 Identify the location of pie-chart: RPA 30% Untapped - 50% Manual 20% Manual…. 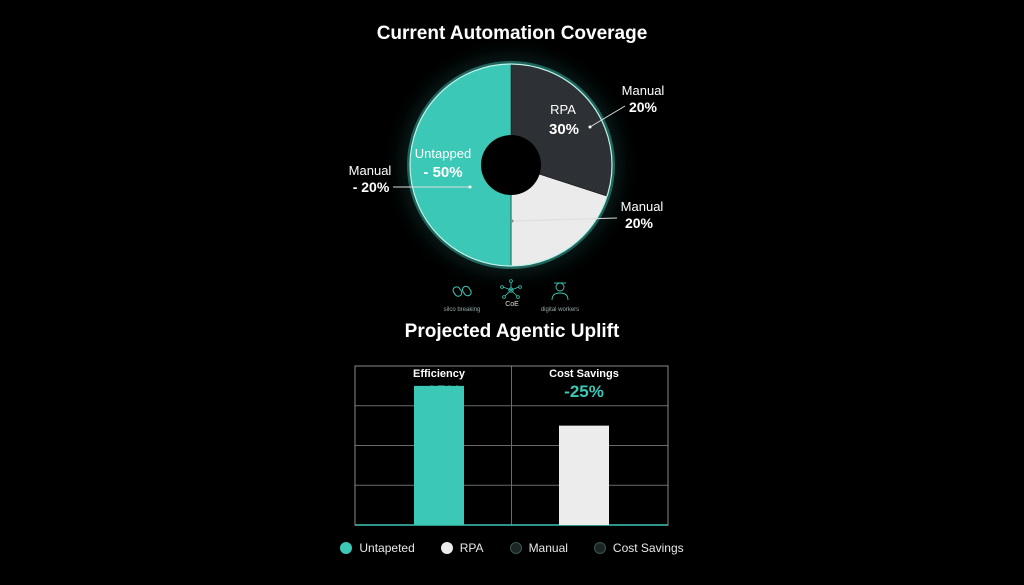
(507, 187).